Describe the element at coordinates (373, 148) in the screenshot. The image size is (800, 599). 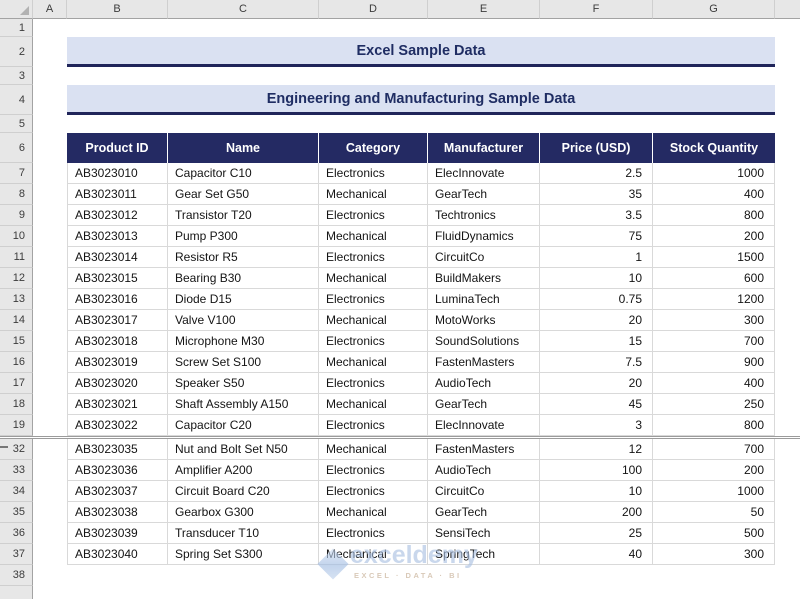
I see `header-cell-category: Category` at that location.